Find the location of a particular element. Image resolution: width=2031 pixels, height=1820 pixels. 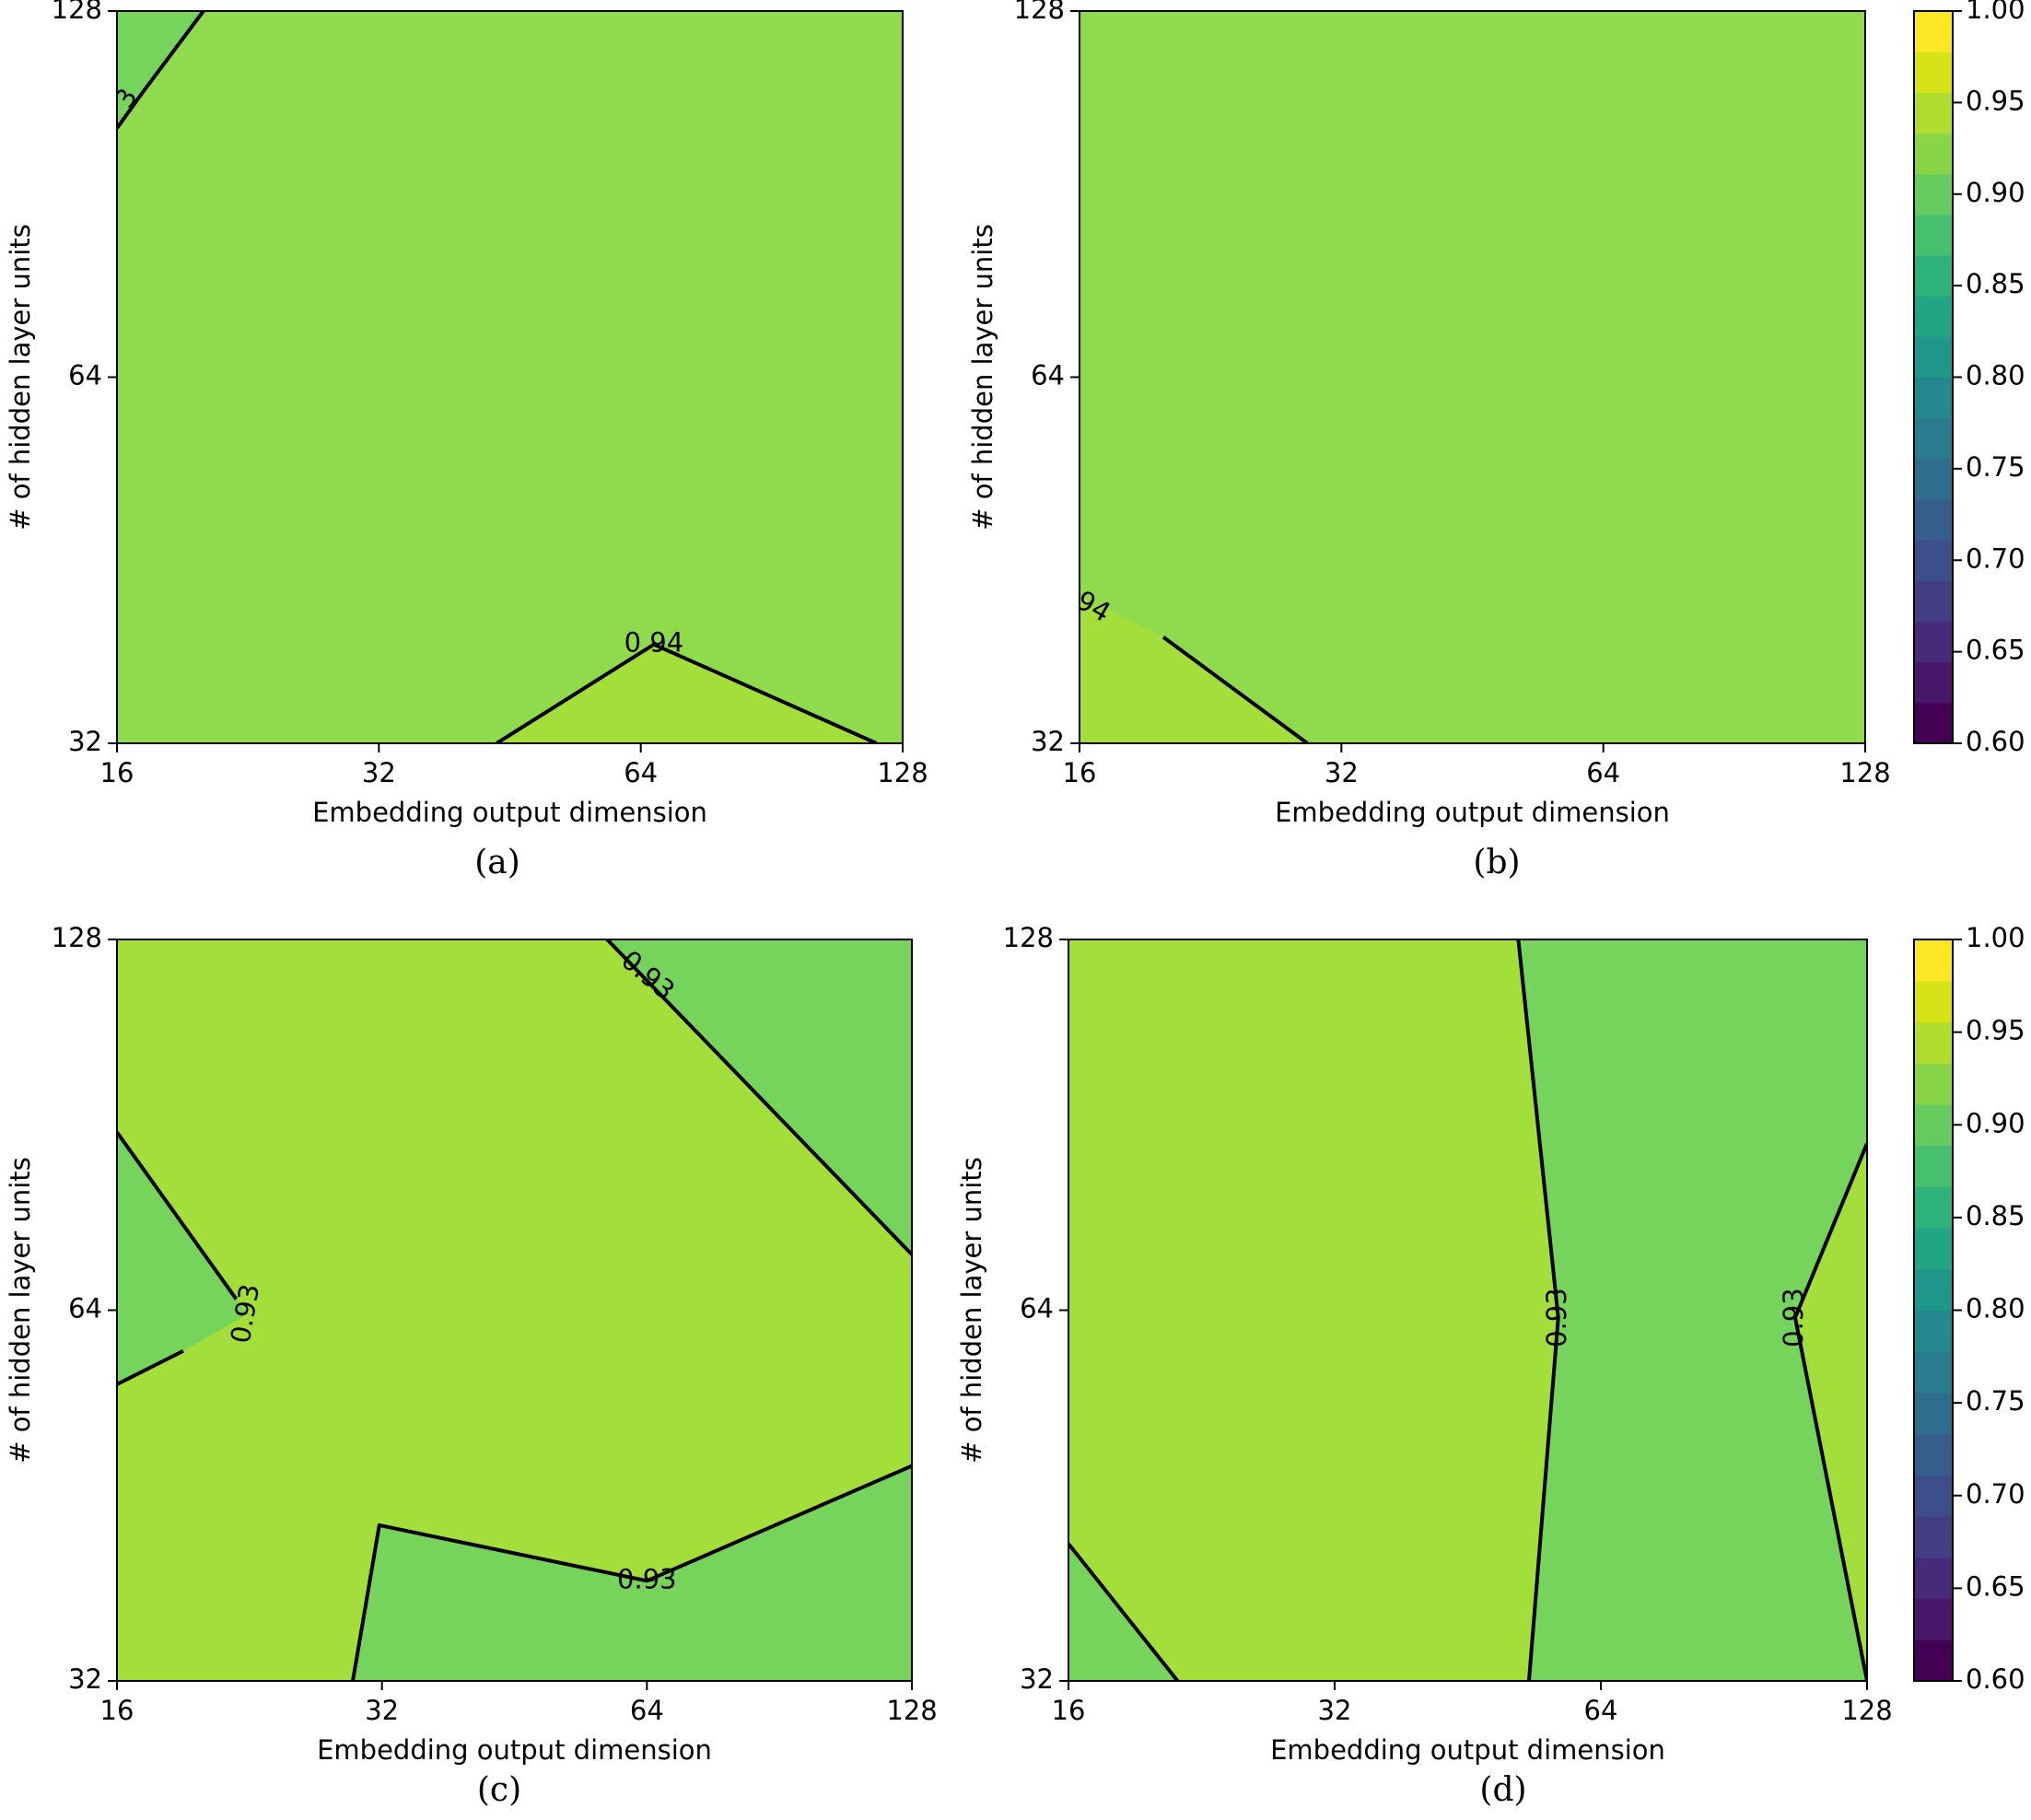

x-axis-label-d: Embedding output dimension is located at coordinates (1467, 1750).